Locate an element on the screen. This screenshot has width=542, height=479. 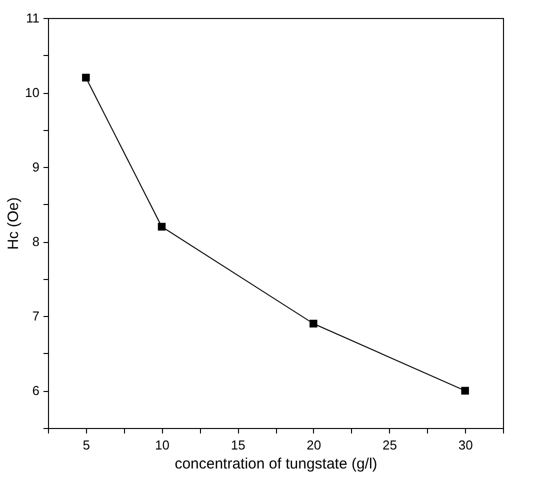
x-tick-label: 20 is located at coordinates (314, 445).